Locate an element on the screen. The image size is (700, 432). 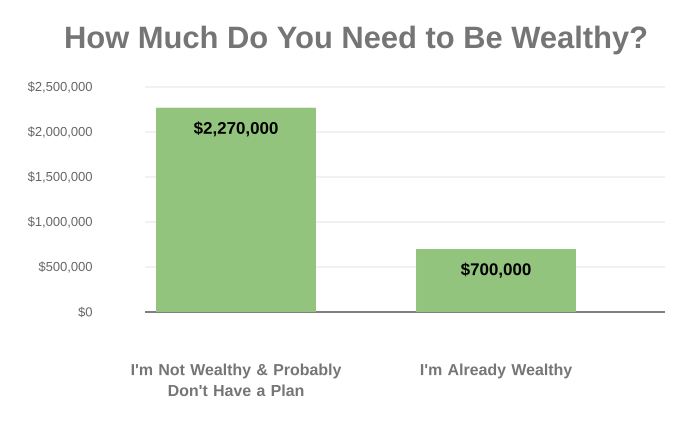
x-tick-label: I'm Not Wealthy & Probably Don't Have a Plan is located at coordinates (237, 380).